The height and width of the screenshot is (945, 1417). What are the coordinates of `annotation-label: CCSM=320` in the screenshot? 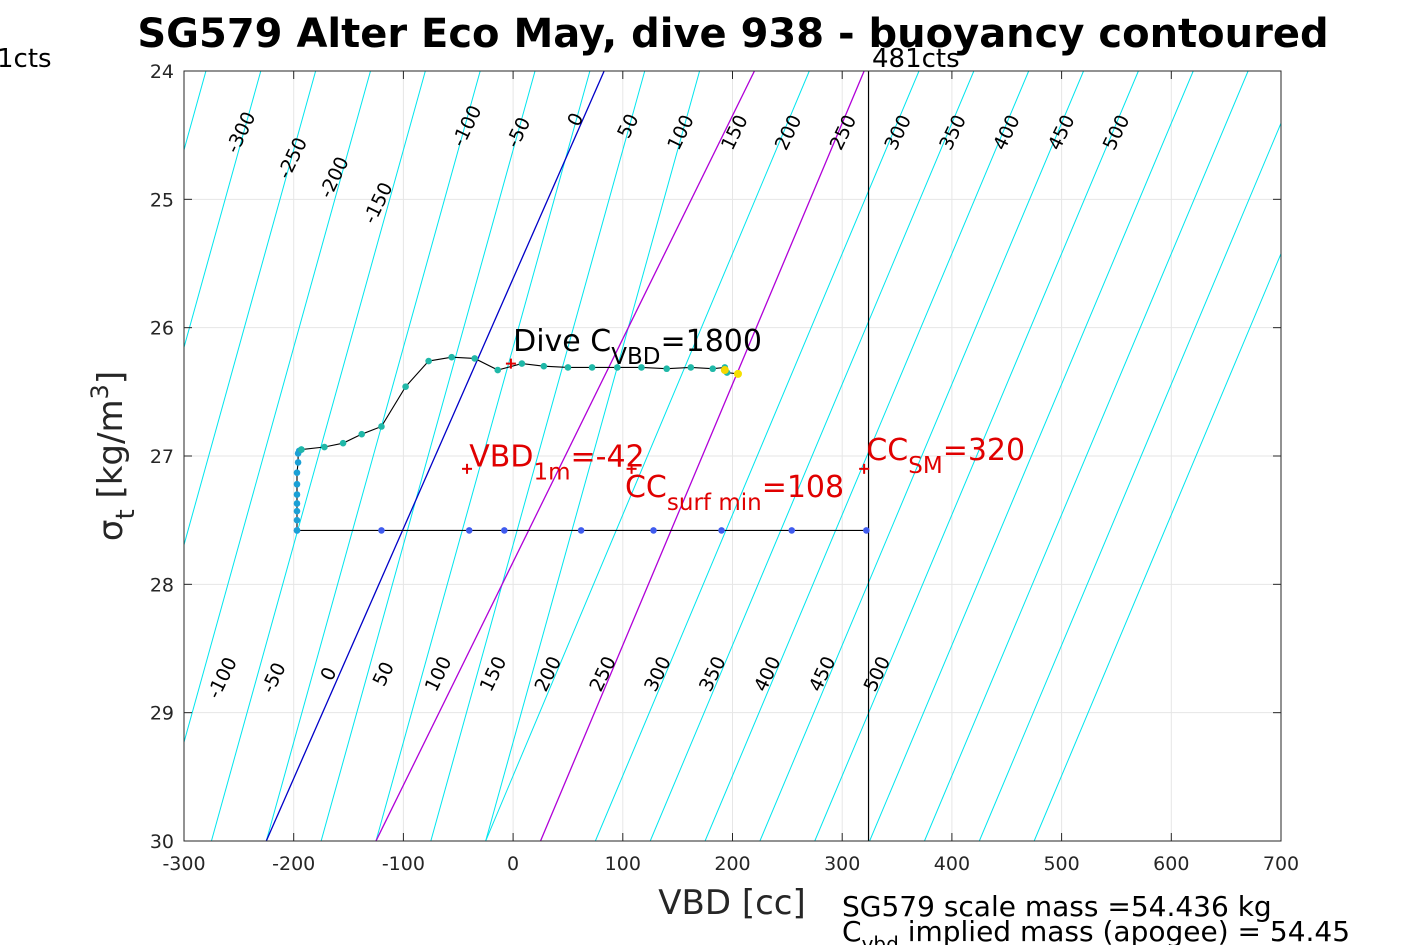 It's located at (945, 456).